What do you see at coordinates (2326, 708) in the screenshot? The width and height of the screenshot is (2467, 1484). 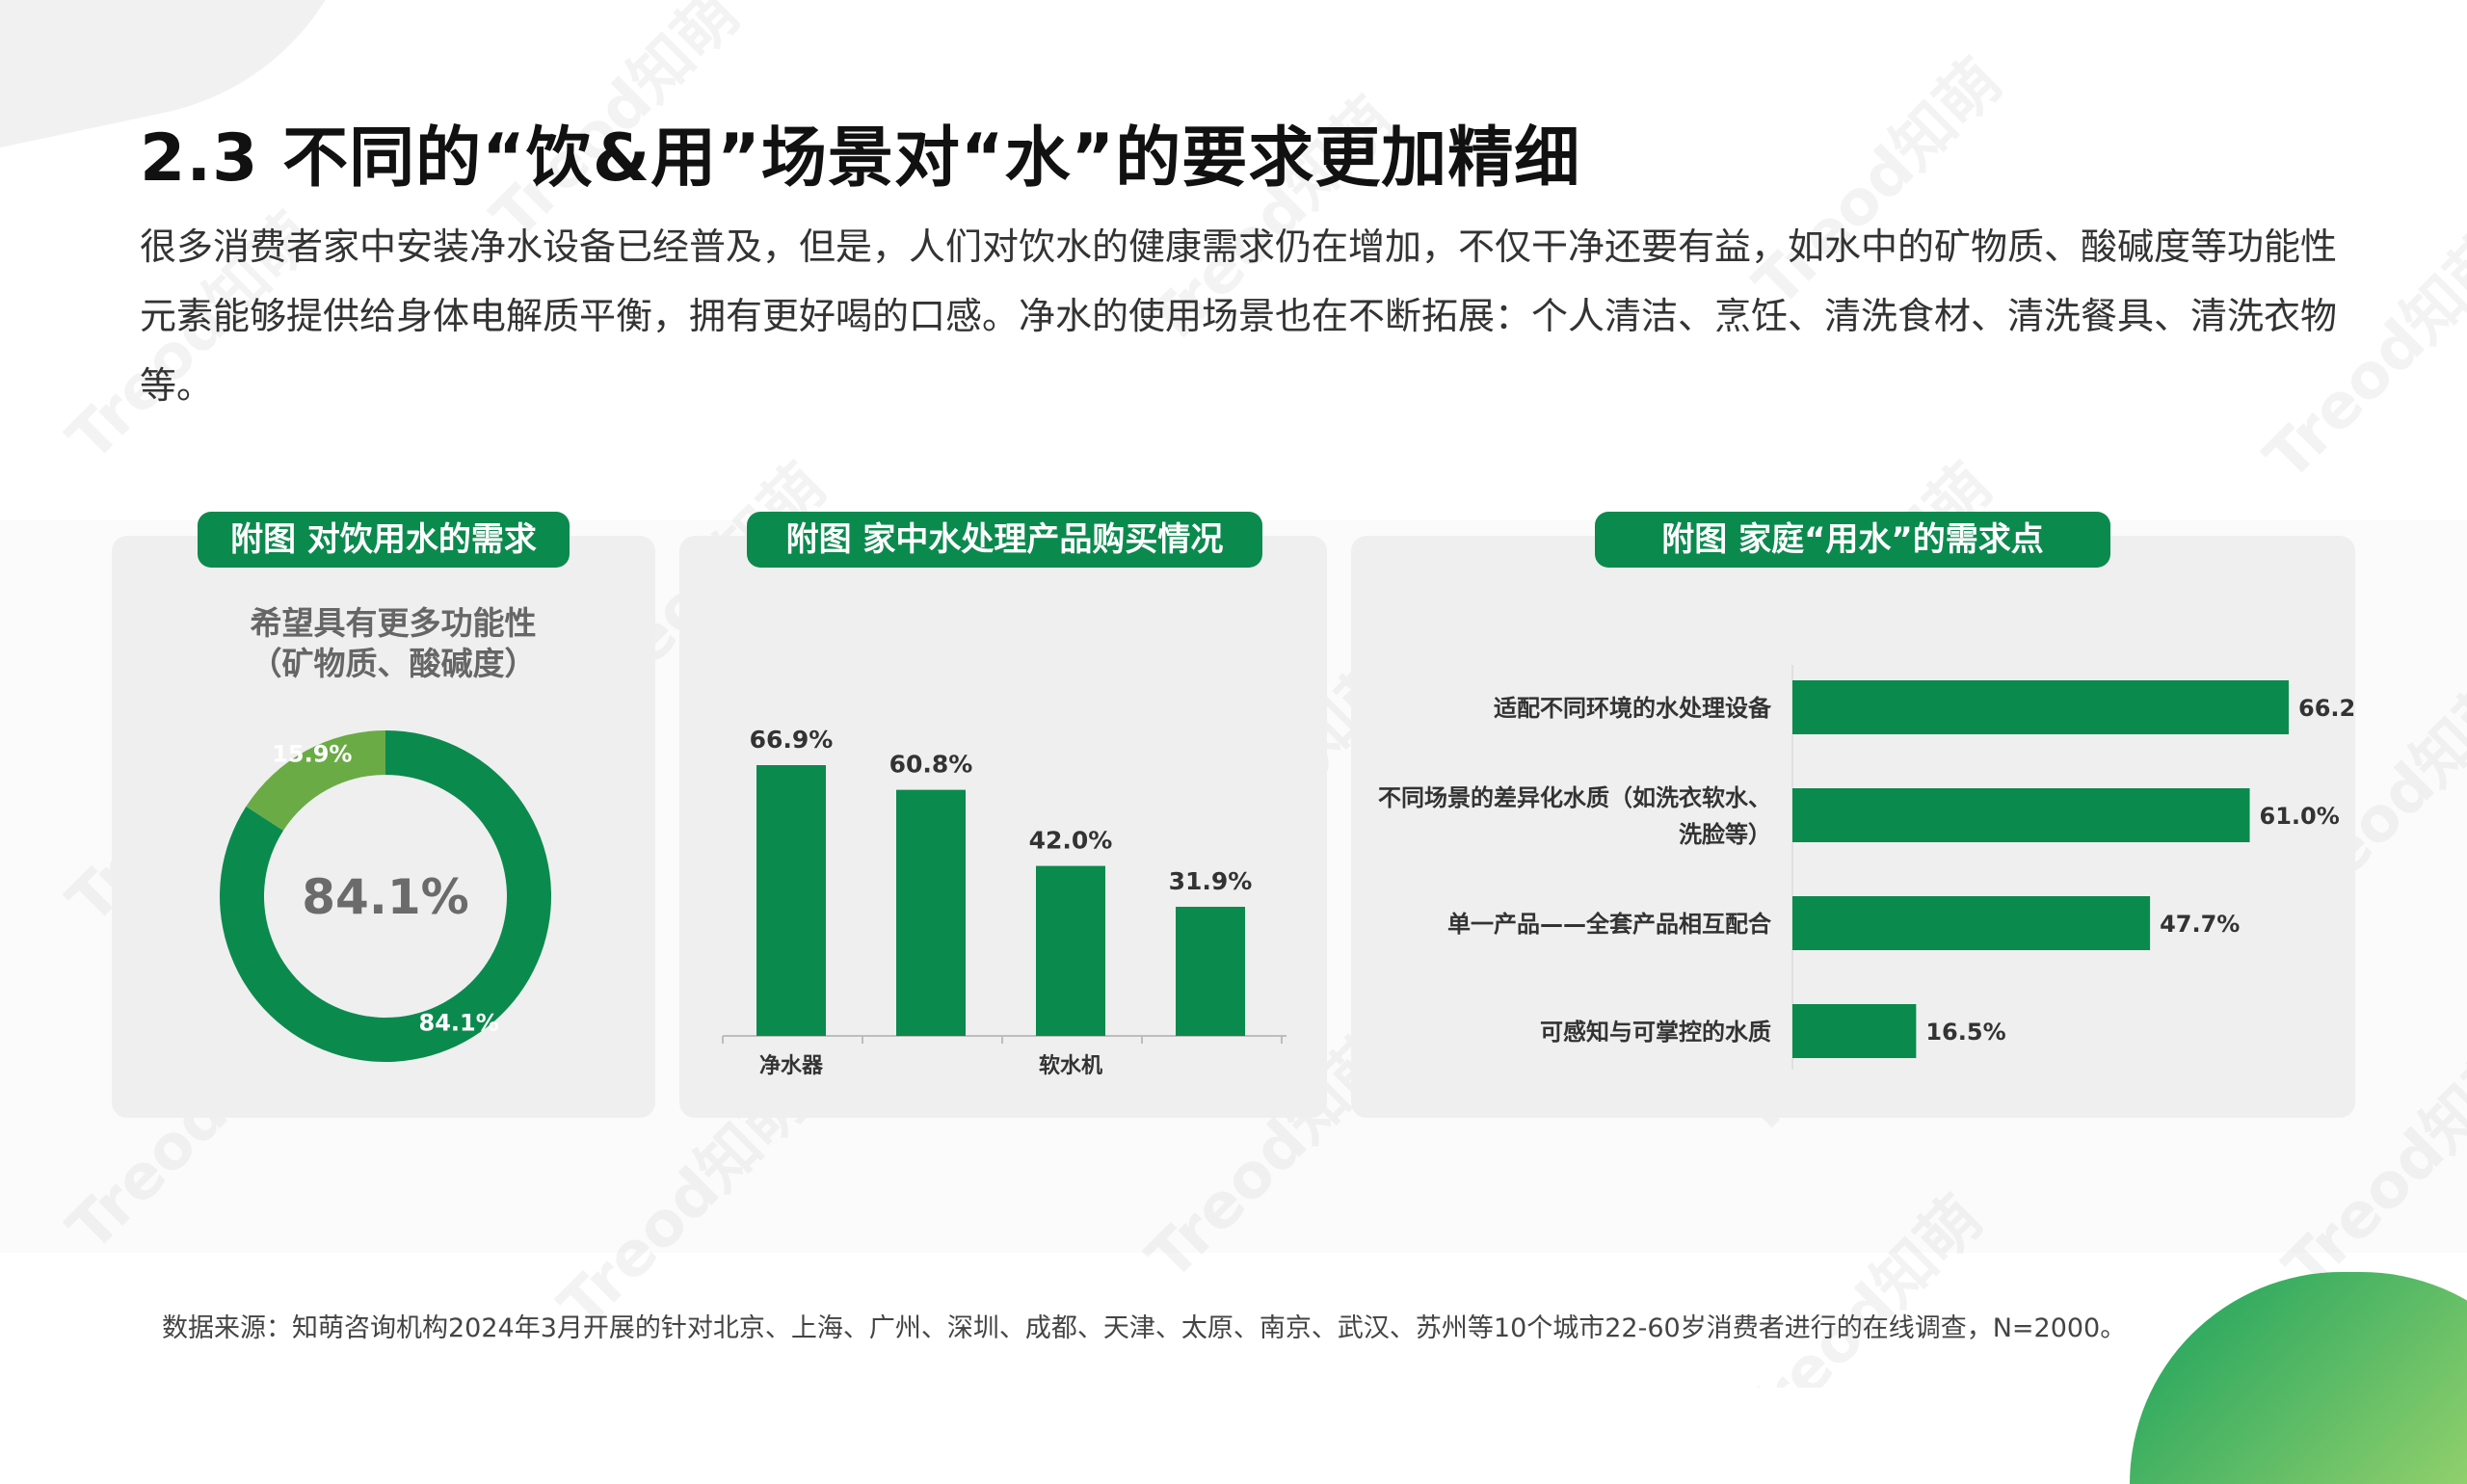 I see `hbar-value-label: 66.2%` at bounding box center [2326, 708].